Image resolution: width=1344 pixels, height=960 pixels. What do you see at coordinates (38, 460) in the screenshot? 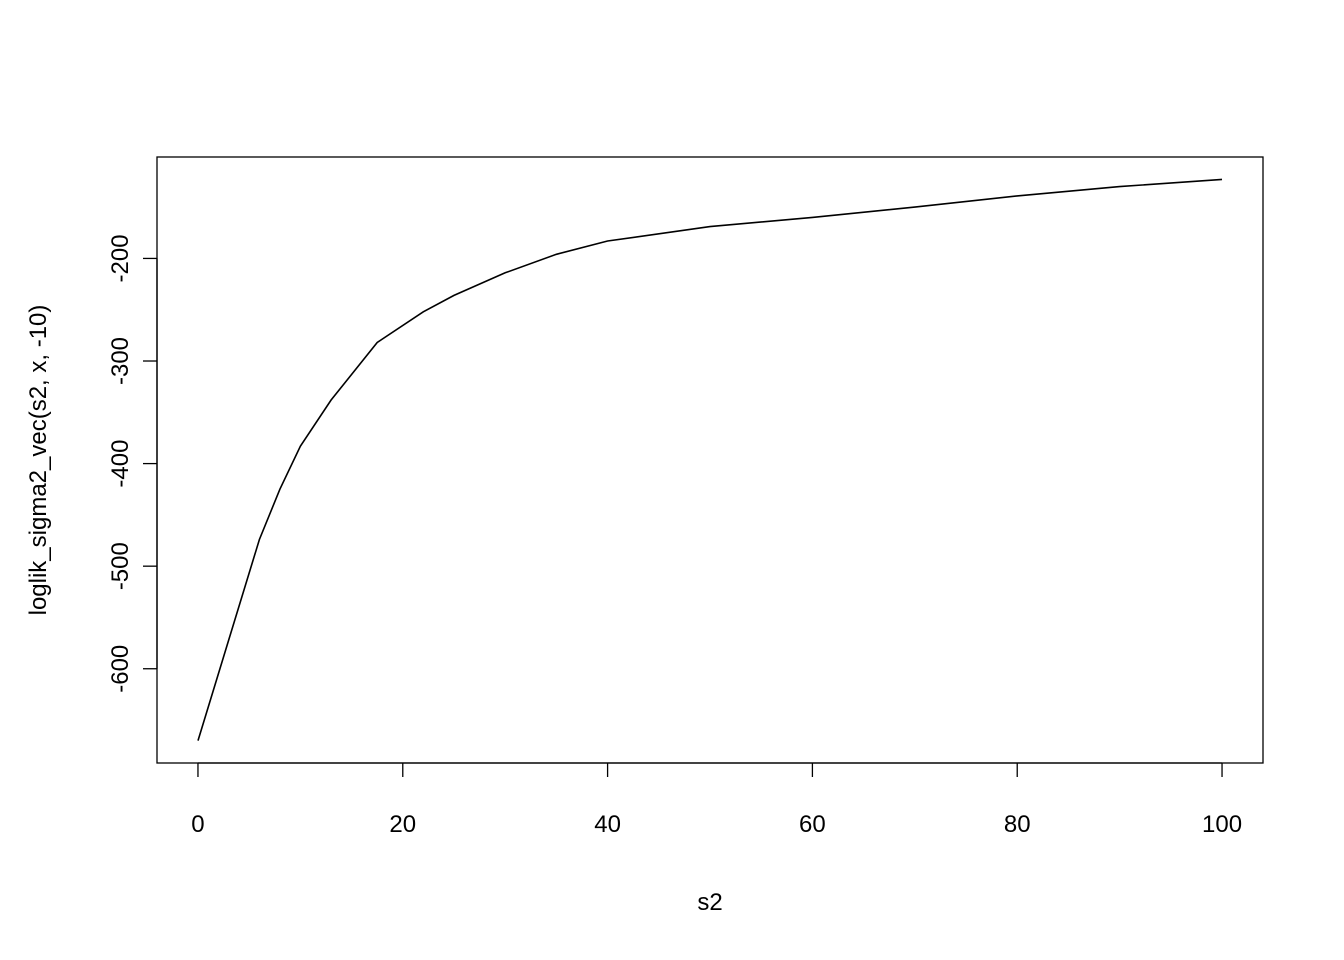
I see `y-axis-label: loglik_sigma2_vec(s2, x, -10)` at bounding box center [38, 460].